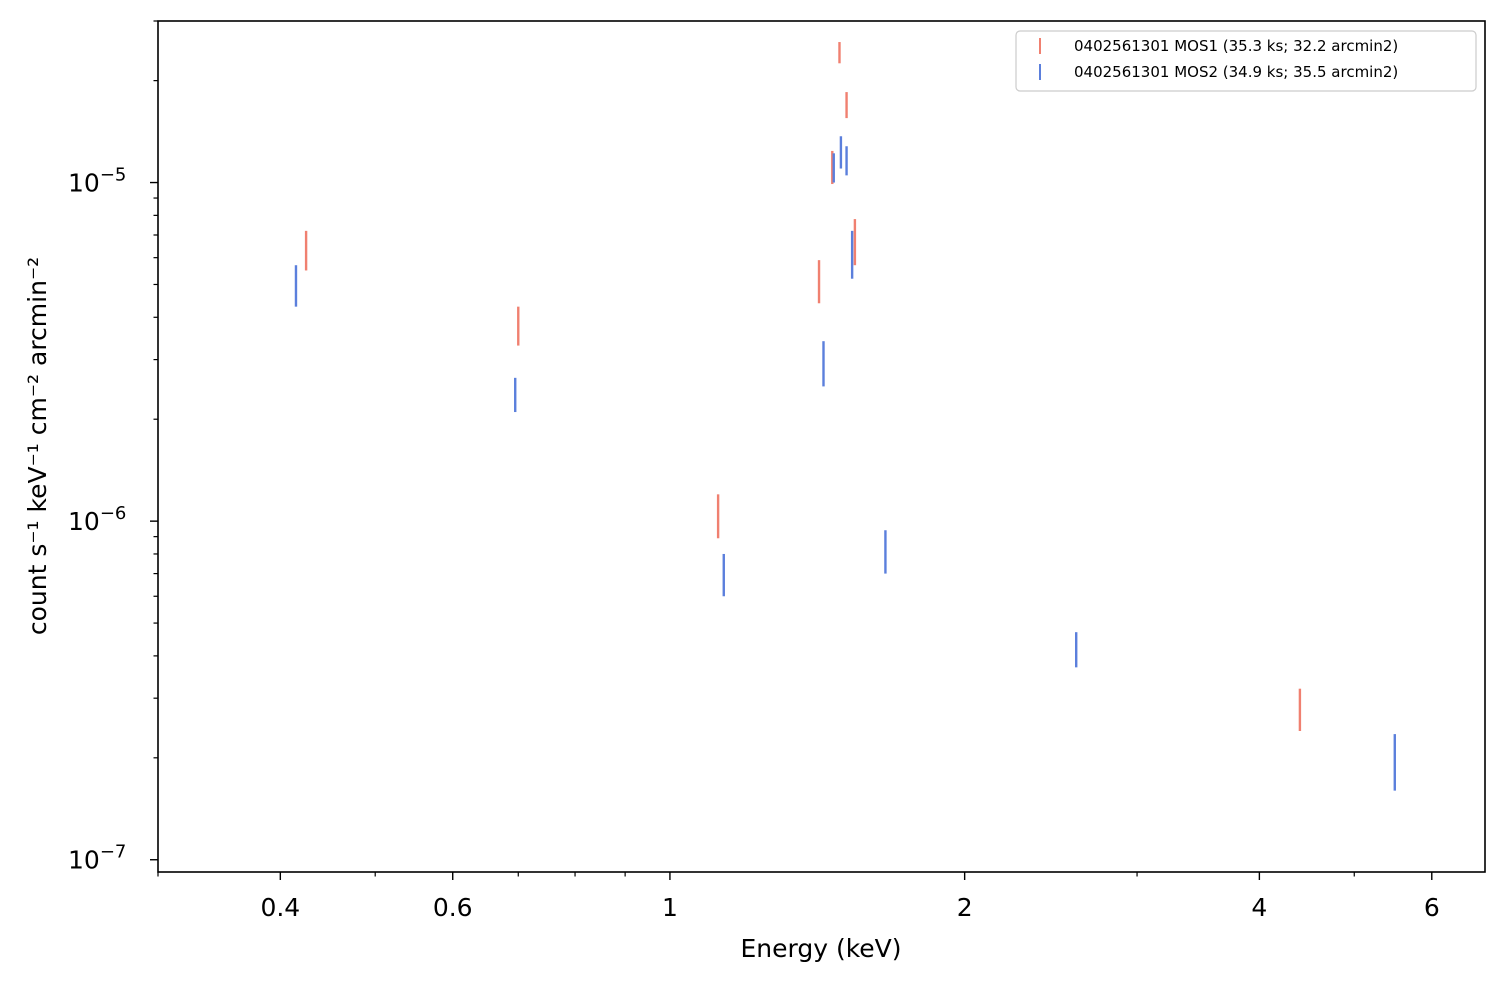 The width and height of the screenshot is (1507, 986). I want to click on y-axis-label: count s⁻¹ keV⁻¹ cm⁻² arcmin⁻², so click(37, 446).